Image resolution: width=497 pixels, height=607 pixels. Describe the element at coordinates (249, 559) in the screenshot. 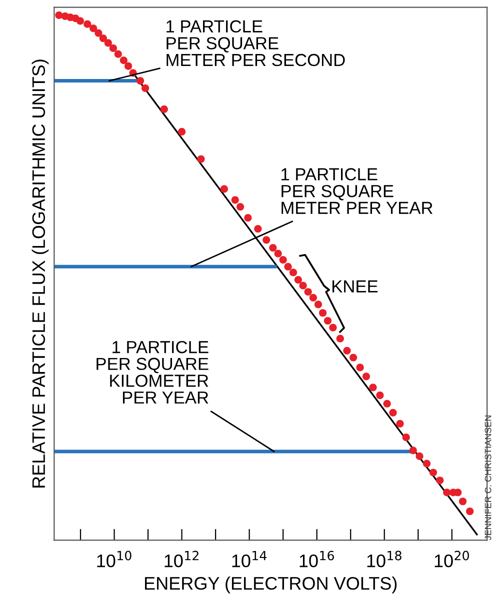

I see `x-tick-label: 10$^{14}$` at that location.